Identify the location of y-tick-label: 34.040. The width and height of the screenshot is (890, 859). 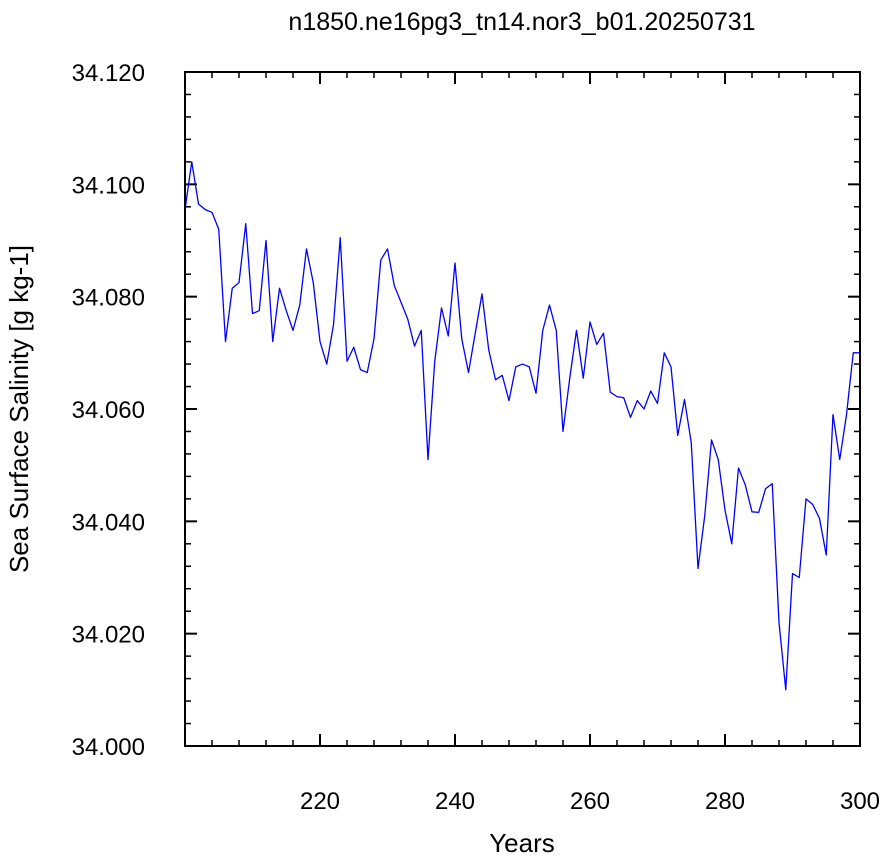
(108, 522).